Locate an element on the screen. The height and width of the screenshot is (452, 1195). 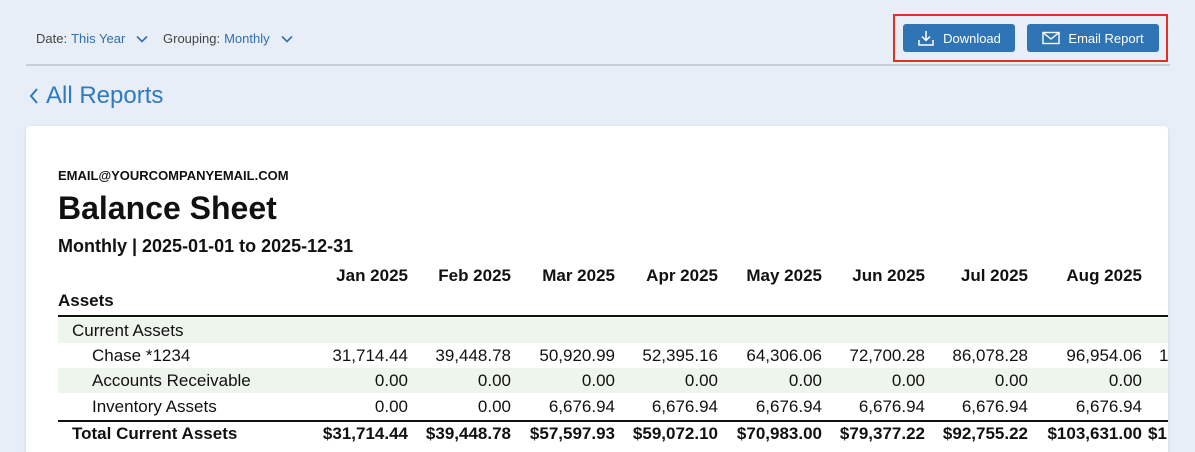
download-label: Download is located at coordinates (972, 38).